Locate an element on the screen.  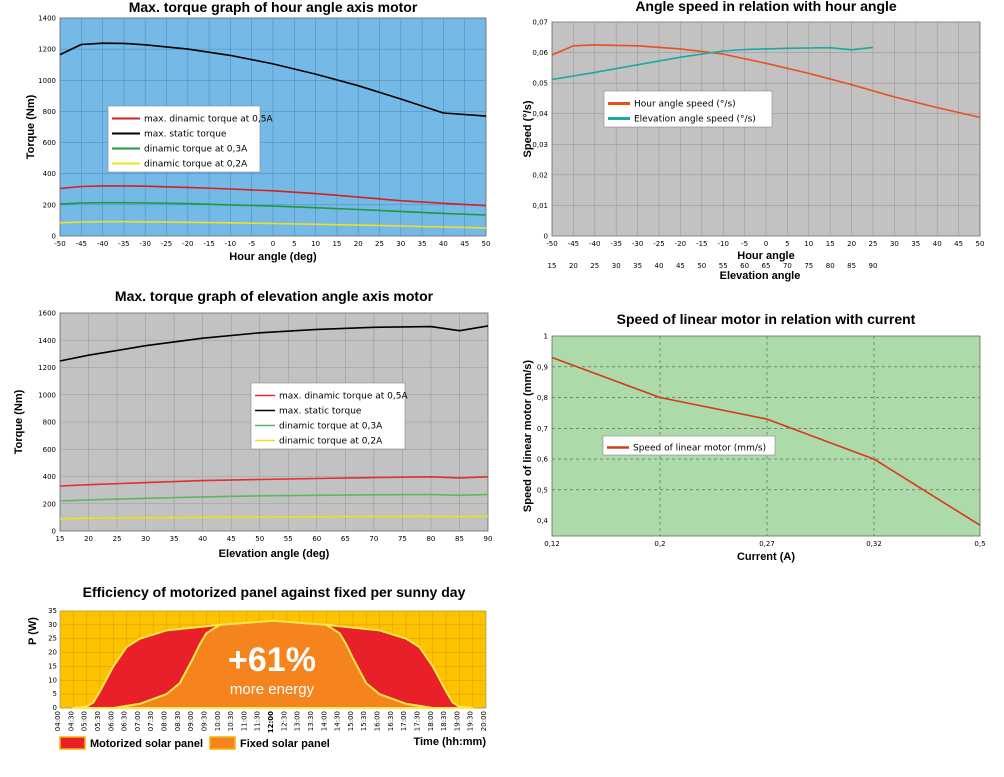
legend-entry: Fixed solar panel is located at coordinates (285, 744).